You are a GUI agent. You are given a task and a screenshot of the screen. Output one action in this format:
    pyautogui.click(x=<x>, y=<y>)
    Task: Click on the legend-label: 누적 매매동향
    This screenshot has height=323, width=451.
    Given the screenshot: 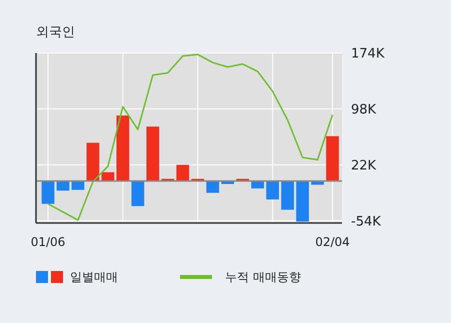 What is the action you would take?
    pyautogui.click(x=263, y=277)
    